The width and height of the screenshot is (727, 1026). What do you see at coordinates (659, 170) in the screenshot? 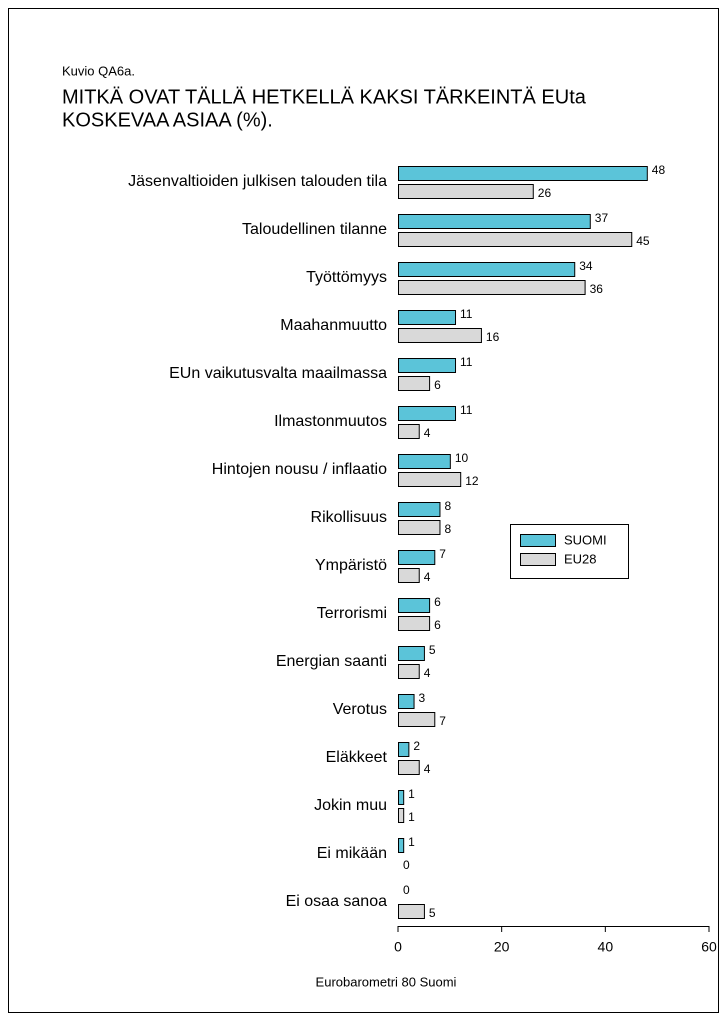
I see `value-label: 48` at bounding box center [659, 170].